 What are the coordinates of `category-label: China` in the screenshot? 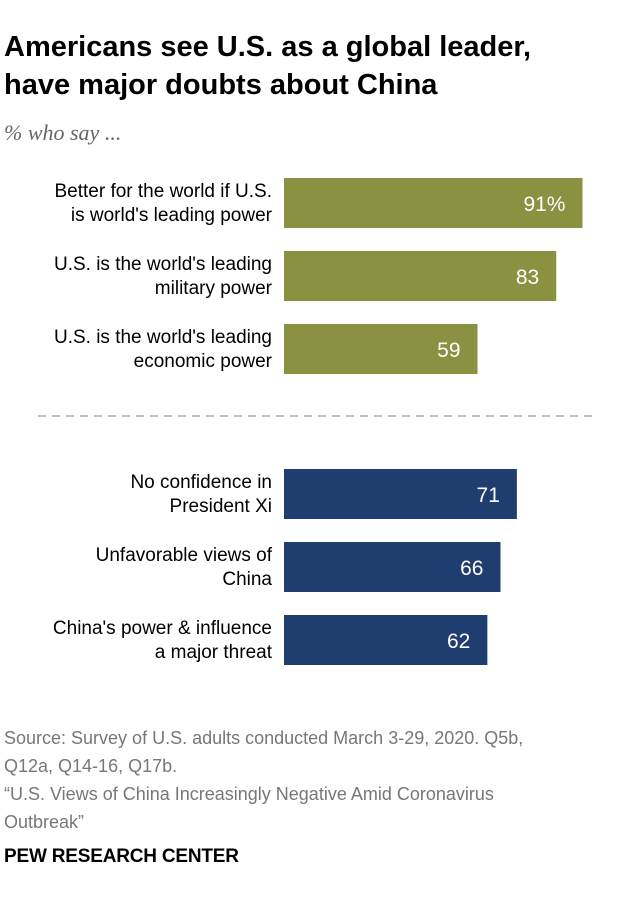 It's located at (247, 579).